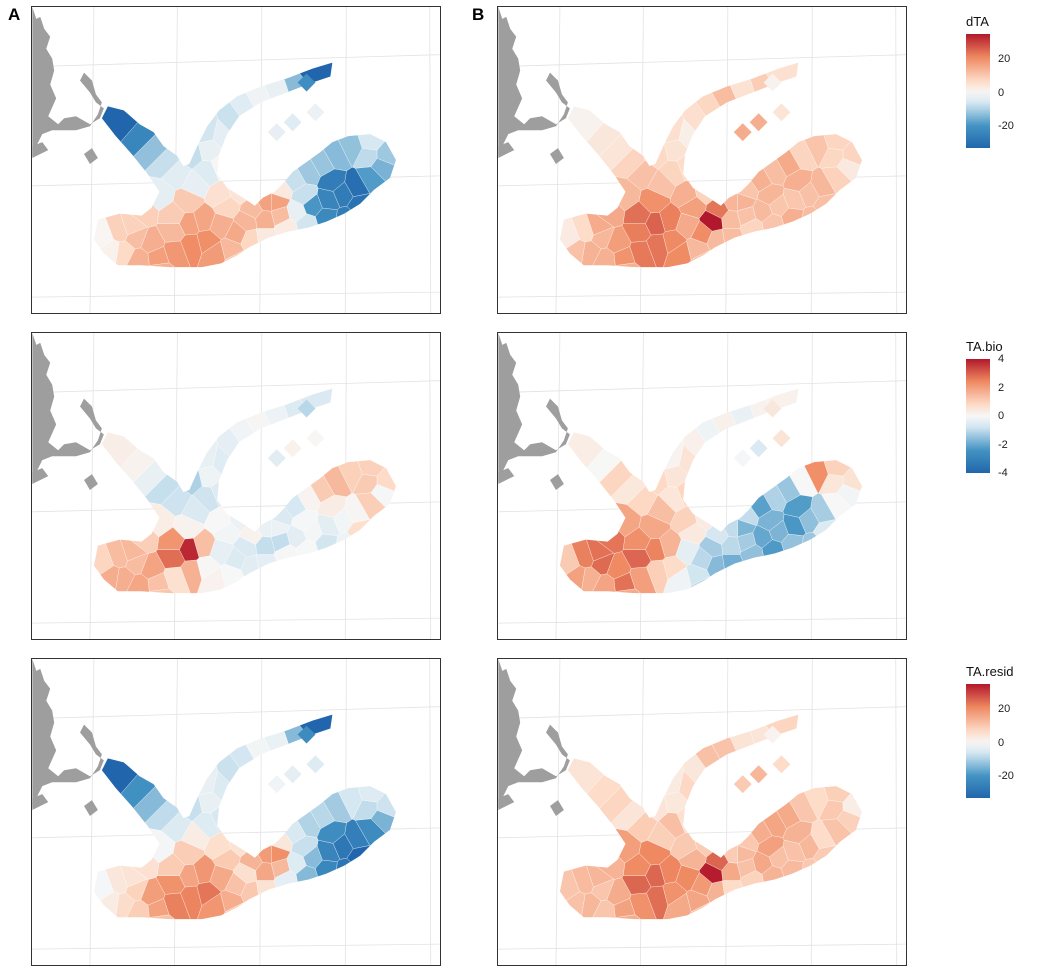 The image size is (1050, 975). Describe the element at coordinates (1001, 359) in the screenshot. I see `legend-tick-label: 4` at that location.